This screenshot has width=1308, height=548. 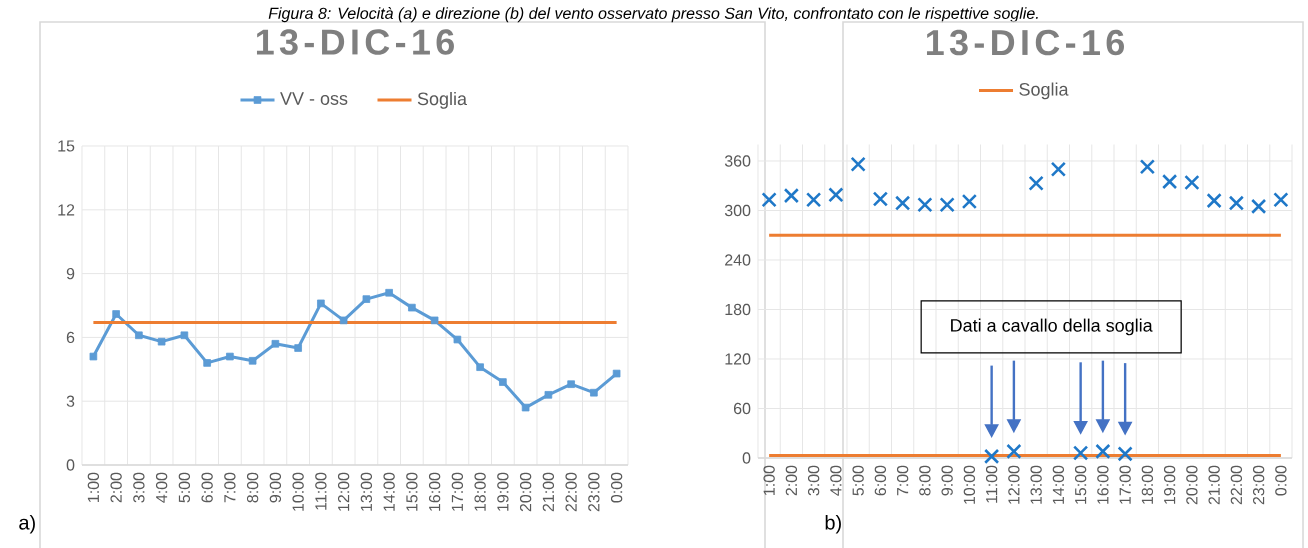 I want to click on legend-label: VV - oss, so click(x=314, y=98).